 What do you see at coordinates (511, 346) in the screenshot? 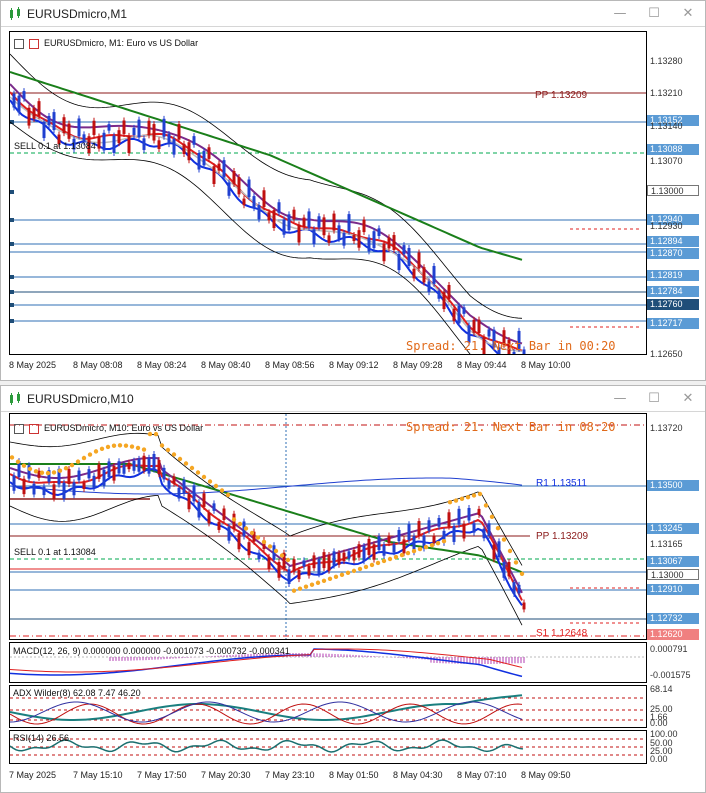
I see `spread-info: Spread: 21. Next Bar in 00:20` at bounding box center [511, 346].